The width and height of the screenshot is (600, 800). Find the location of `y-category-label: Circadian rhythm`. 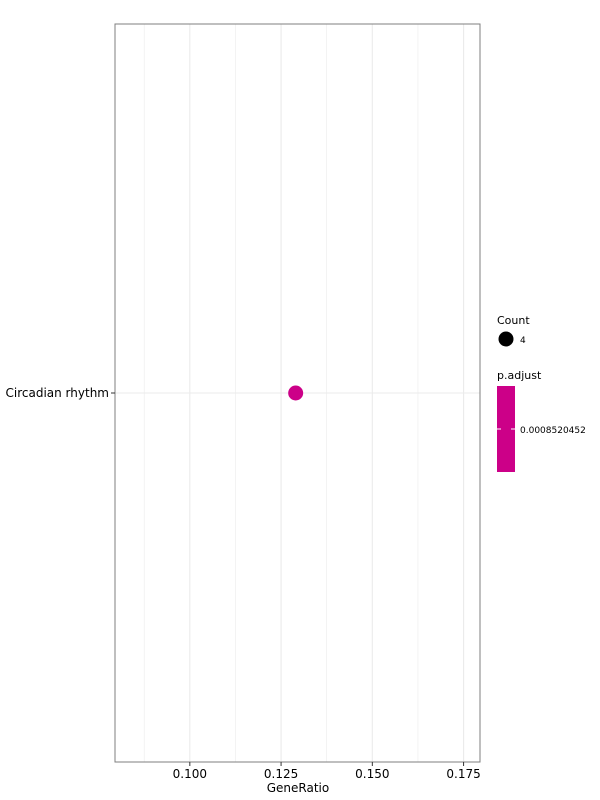

y-category-label: Circadian rhythm is located at coordinates (58, 393).